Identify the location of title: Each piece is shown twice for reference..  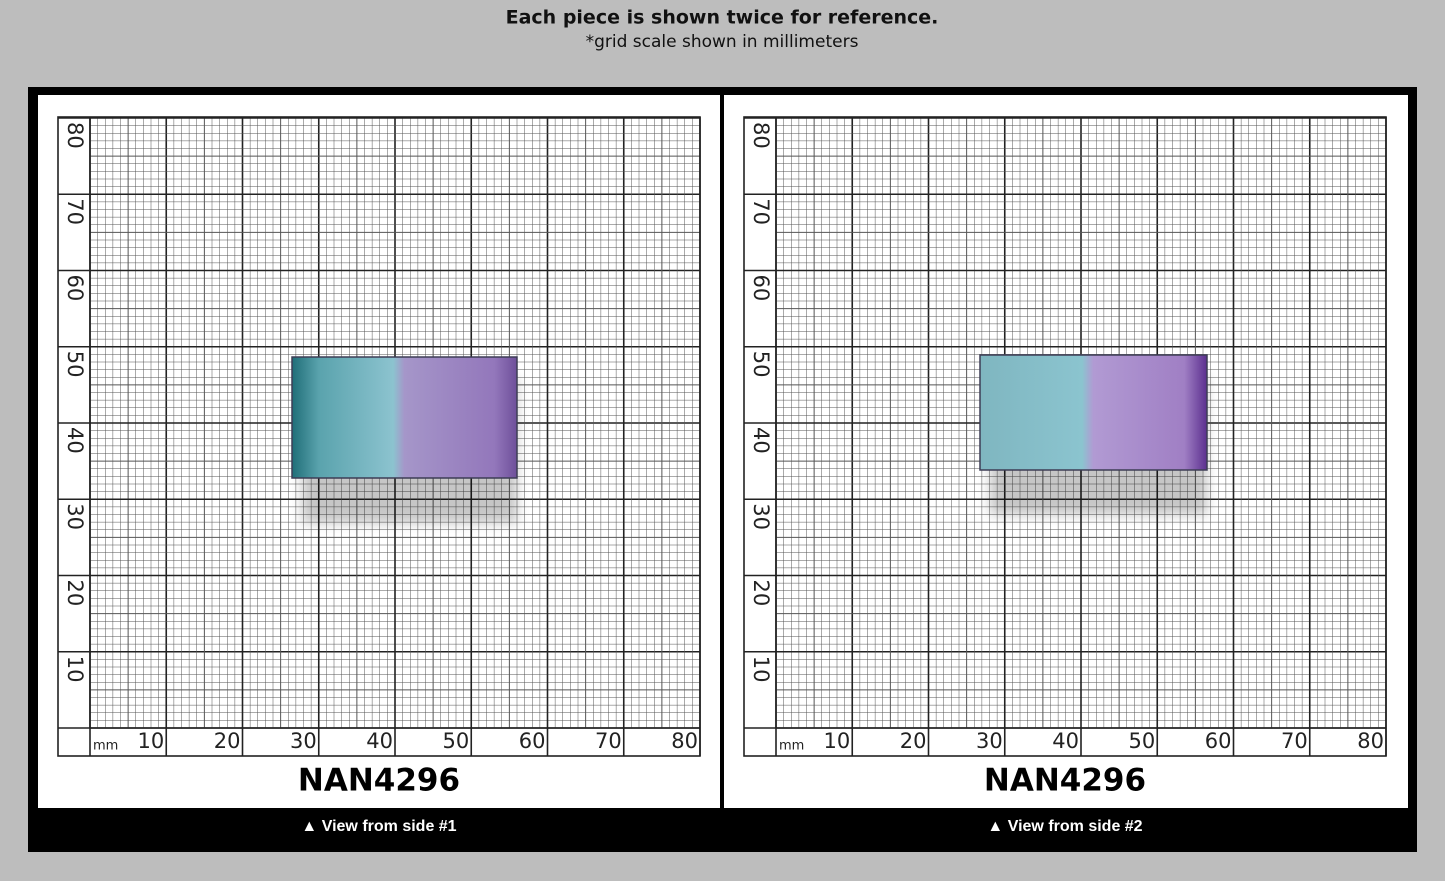
(722, 18).